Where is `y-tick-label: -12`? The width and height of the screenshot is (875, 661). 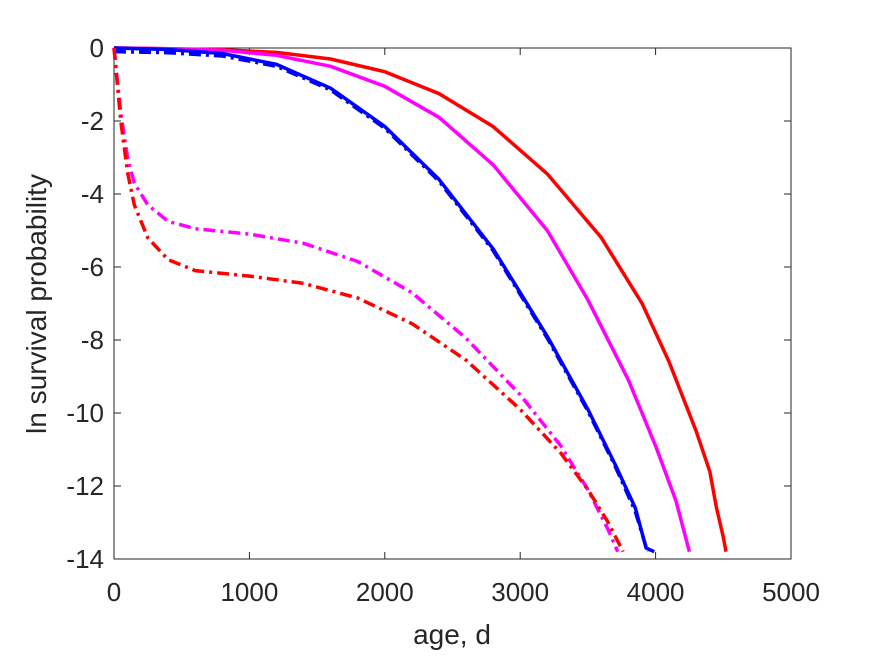
y-tick-label: -12 is located at coordinates (85, 486).